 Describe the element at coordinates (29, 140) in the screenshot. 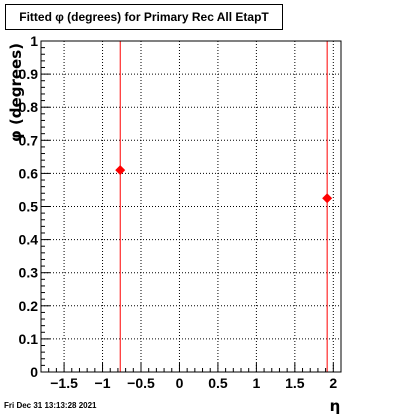

I see `y-tick-label: 0.7` at that location.